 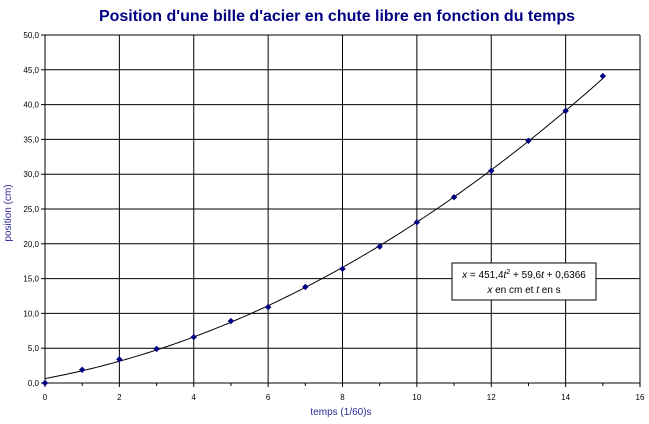 What do you see at coordinates (268, 397) in the screenshot?
I see `x-tick-label: 6` at bounding box center [268, 397].